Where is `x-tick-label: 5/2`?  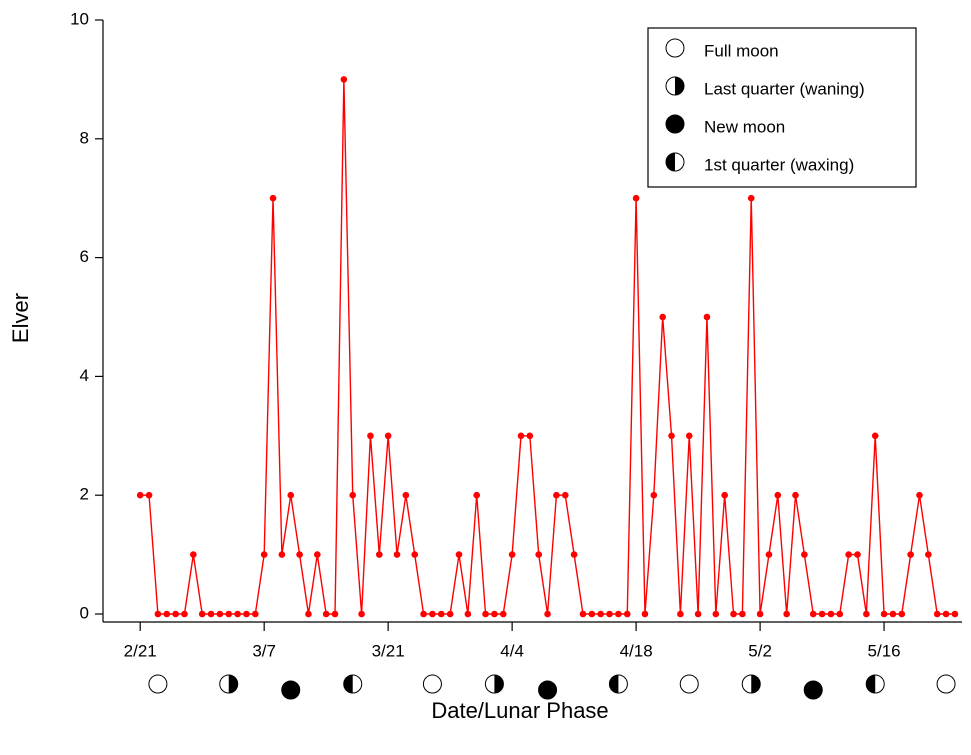 x-tick-label: 5/2 is located at coordinates (760, 650).